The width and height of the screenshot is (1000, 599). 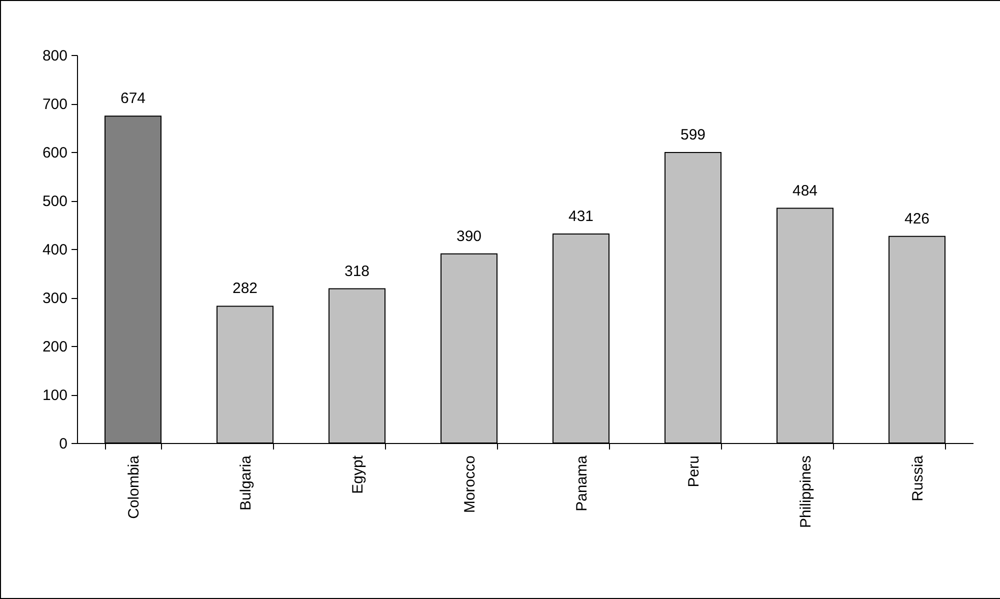 I want to click on data-label: 390, so click(x=469, y=236).